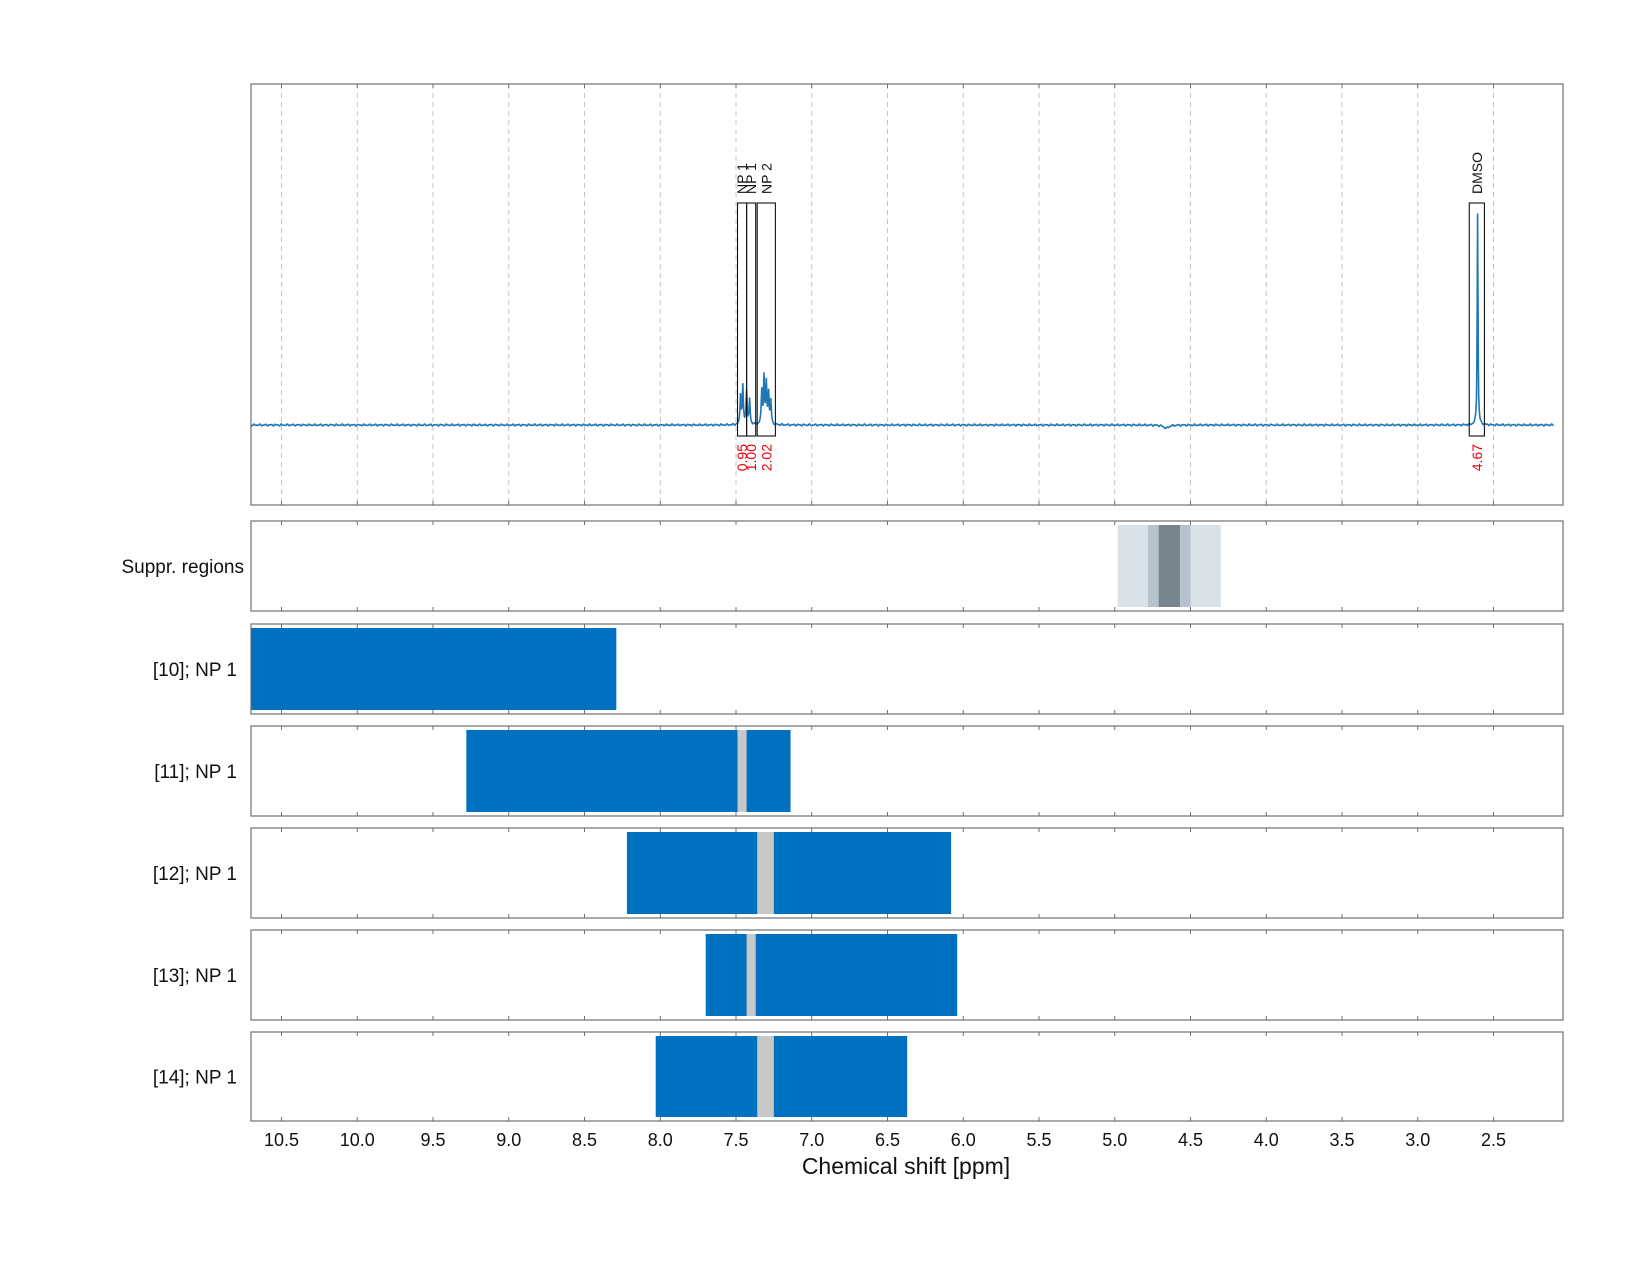 The image size is (1651, 1275). Describe the element at coordinates (1417, 1140) in the screenshot. I see `x-tick-label: 3.0` at that location.